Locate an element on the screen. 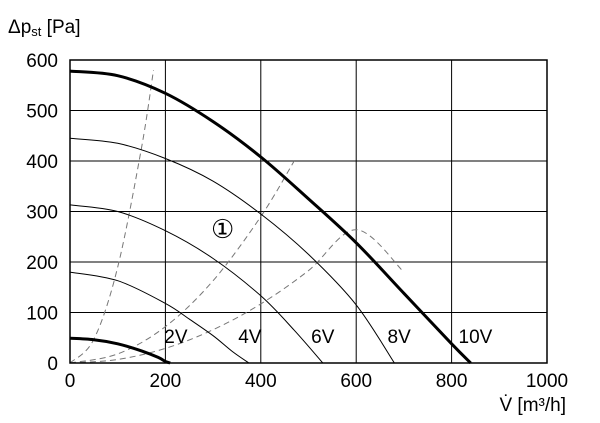  y-axis-symbol: Δp is located at coordinates (19, 27).